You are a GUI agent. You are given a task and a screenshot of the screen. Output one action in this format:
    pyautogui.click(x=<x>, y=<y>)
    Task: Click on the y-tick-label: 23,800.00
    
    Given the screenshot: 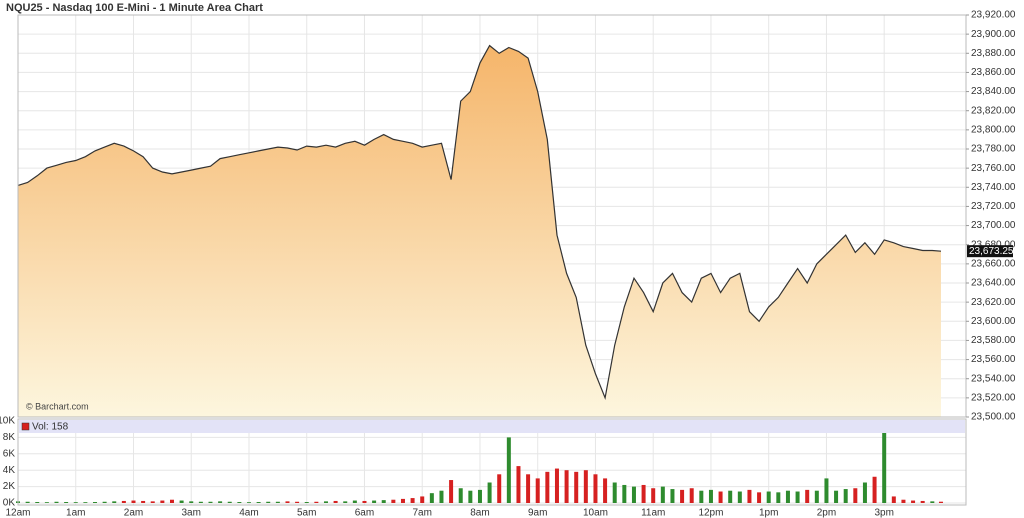 What is the action you would take?
    pyautogui.click(x=993, y=129)
    